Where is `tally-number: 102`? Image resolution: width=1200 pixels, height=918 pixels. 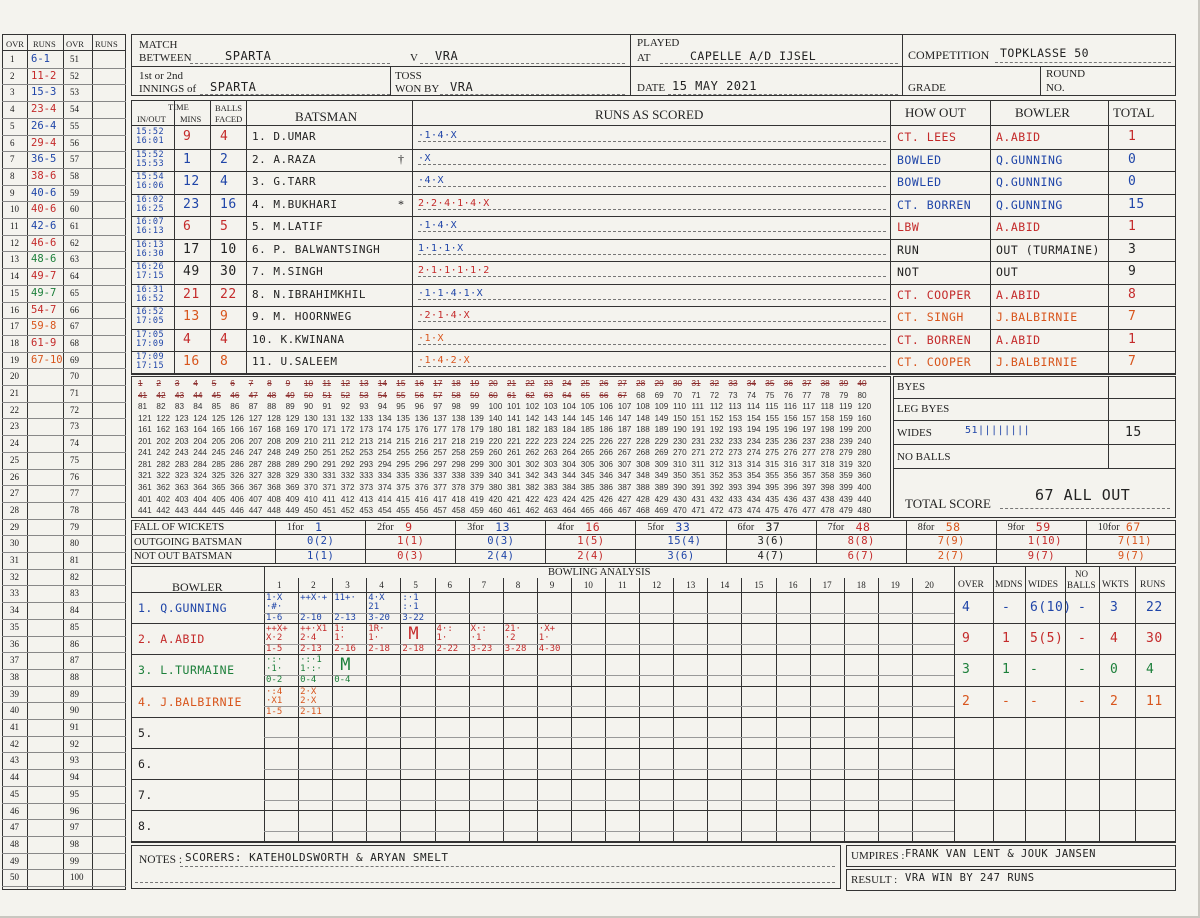 tally-number: 102 is located at coordinates (532, 407).